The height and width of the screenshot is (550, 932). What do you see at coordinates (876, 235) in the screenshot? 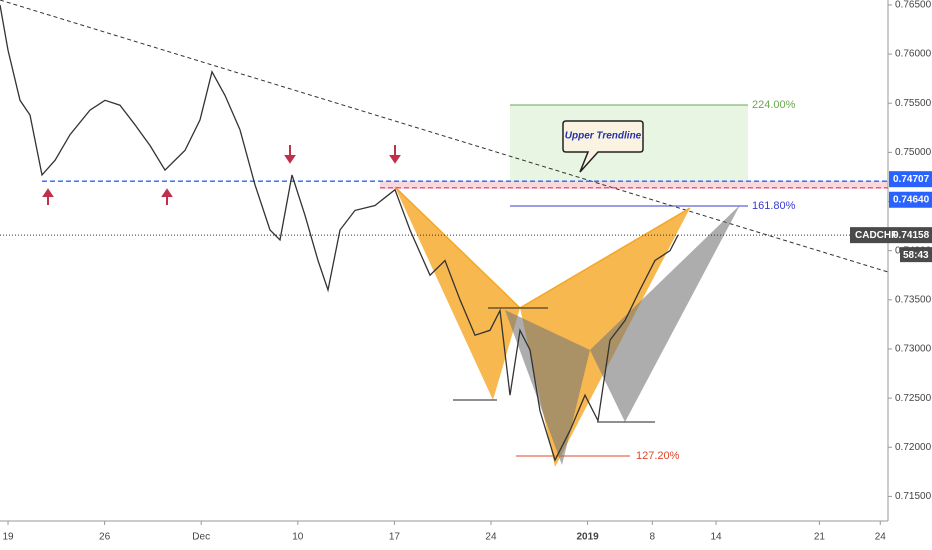
I see `symbol-label: CADCHF` at bounding box center [876, 235].